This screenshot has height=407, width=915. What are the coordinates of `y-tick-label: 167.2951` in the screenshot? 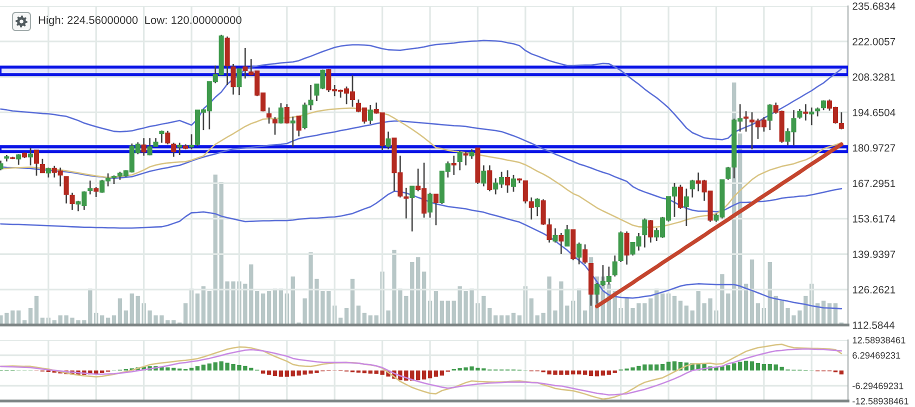 It's located at (874, 184).